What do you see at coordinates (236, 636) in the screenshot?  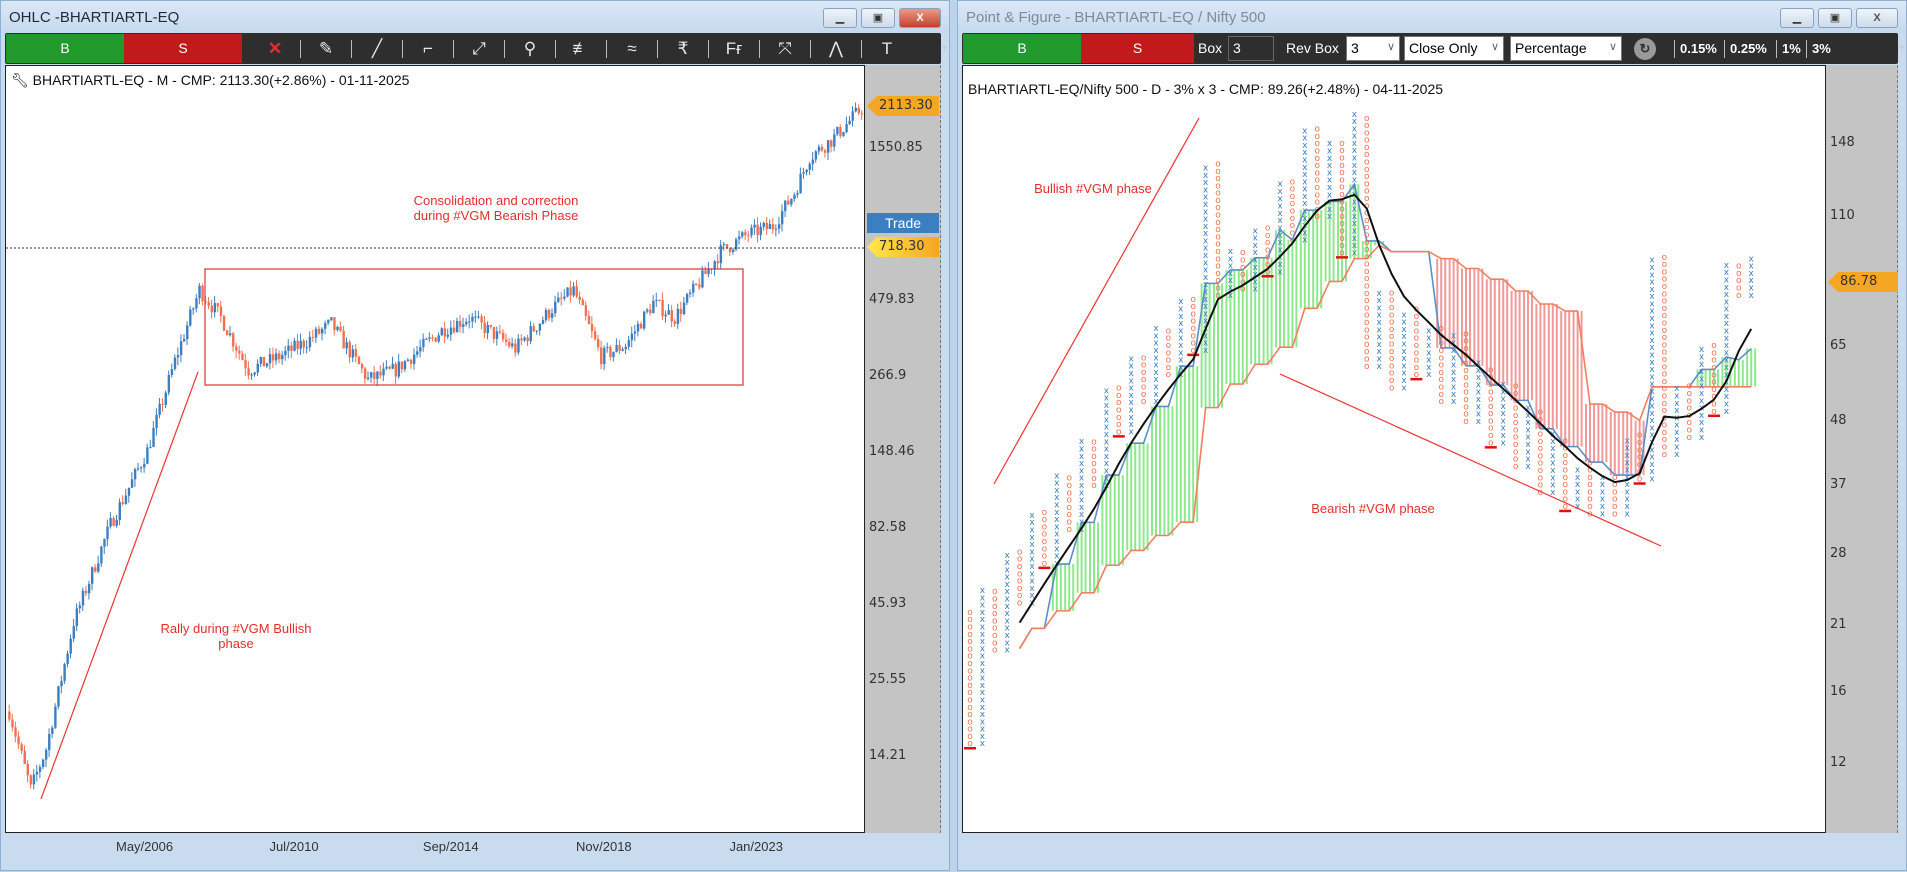 I see `rally-annotation: Rally during #VGM Bullish phase` at bounding box center [236, 636].